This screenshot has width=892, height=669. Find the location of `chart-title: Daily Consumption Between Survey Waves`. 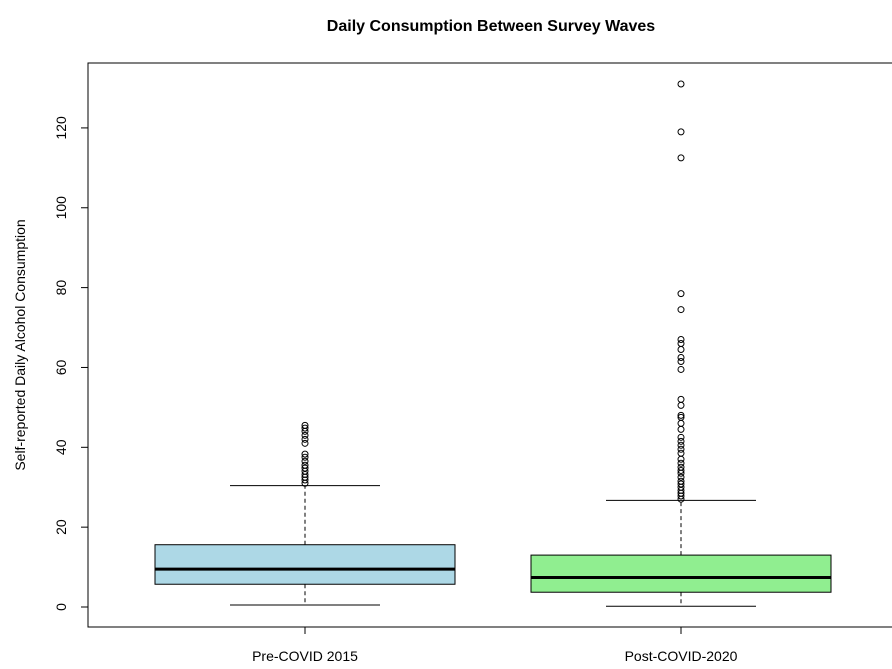

chart-title: Daily Consumption Between Survey Waves is located at coordinates (491, 26).